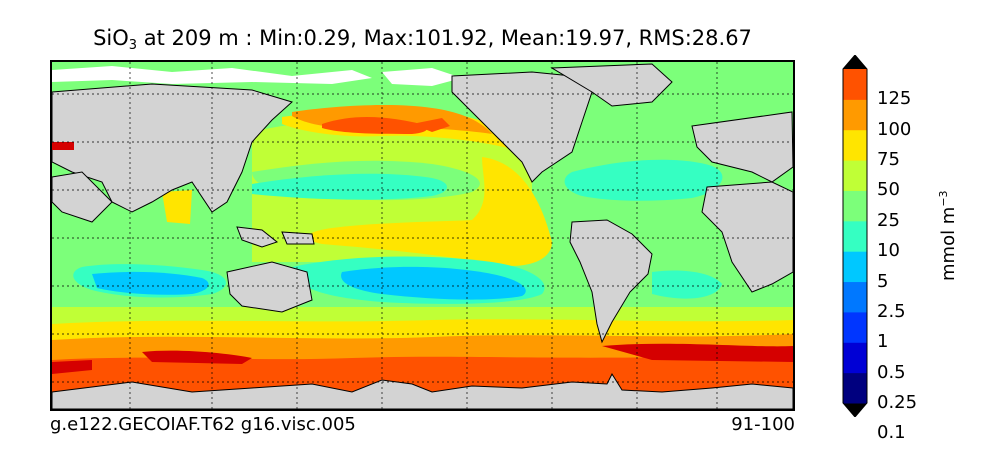 The height and width of the screenshot is (466, 985). Describe the element at coordinates (269, 287) in the screenshot. I see `australia` at that location.